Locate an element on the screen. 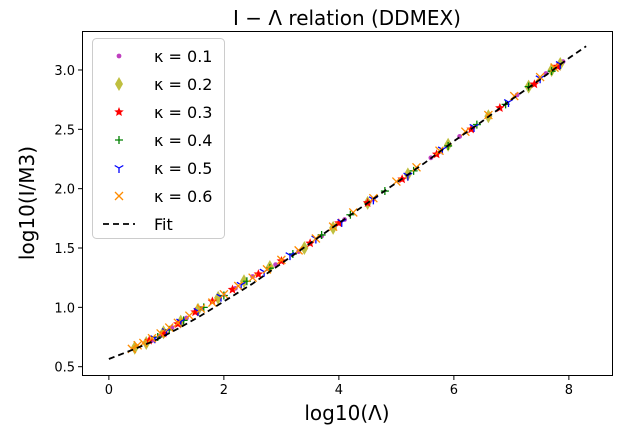 This screenshot has width=628, height=435. legend-box is located at coordinates (158, 138).